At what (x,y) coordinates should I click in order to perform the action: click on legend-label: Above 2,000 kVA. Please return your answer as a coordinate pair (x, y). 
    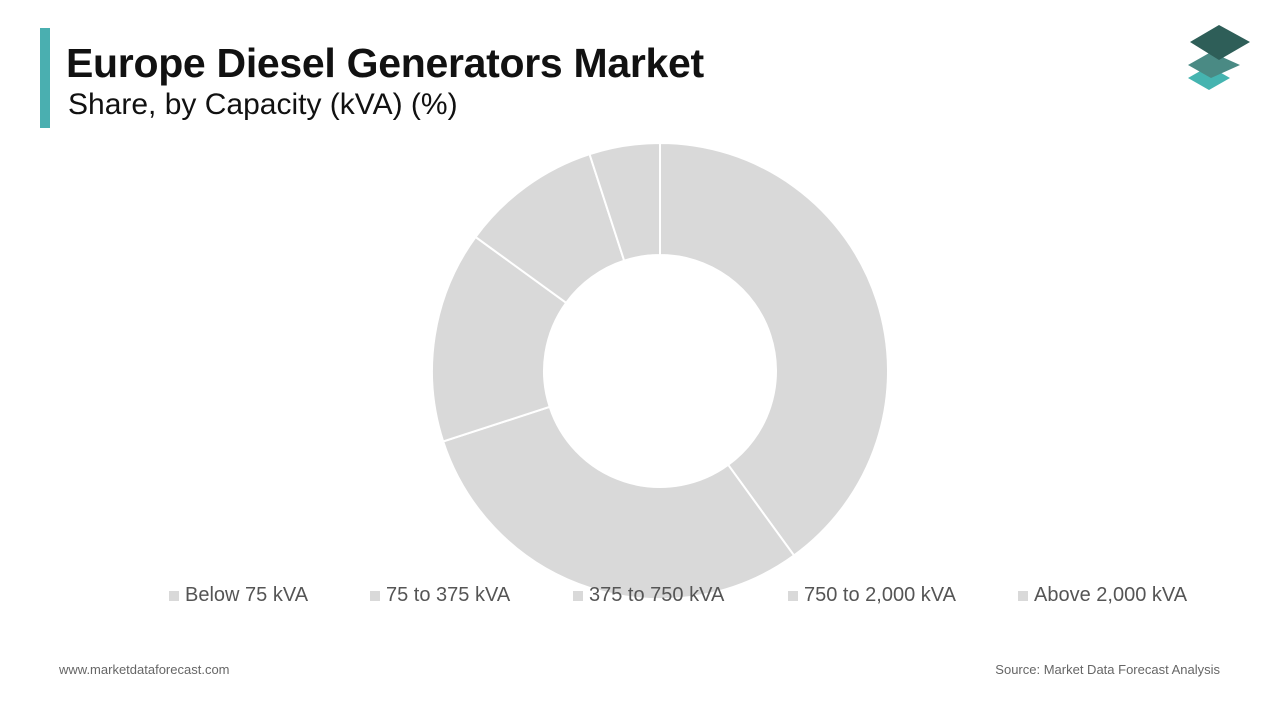
    Looking at the image, I should click on (1111, 595).